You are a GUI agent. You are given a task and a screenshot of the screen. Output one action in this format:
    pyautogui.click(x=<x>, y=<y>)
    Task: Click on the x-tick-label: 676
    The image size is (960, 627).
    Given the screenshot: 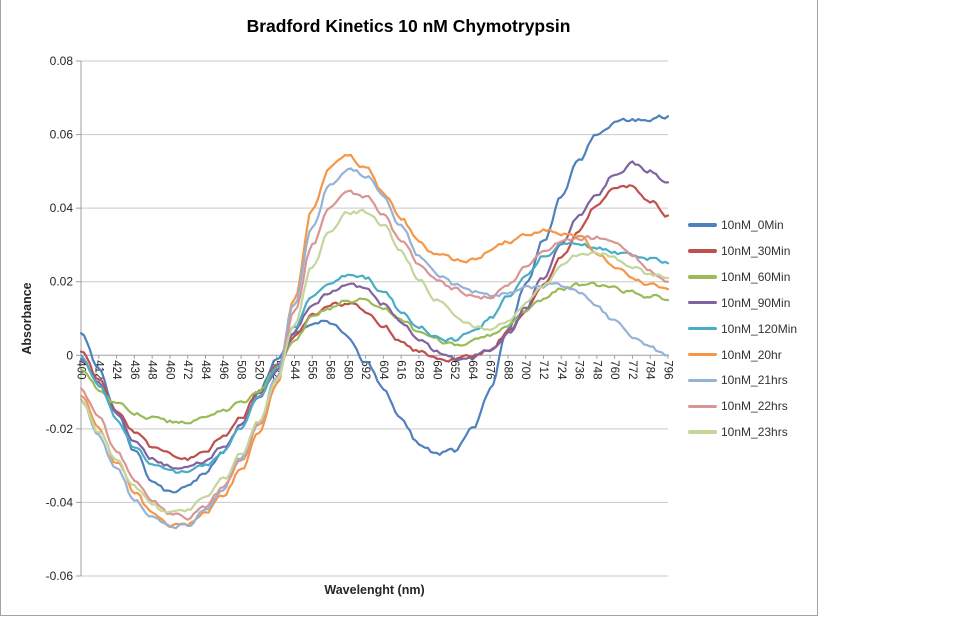 What is the action you would take?
    pyautogui.click(x=490, y=369)
    